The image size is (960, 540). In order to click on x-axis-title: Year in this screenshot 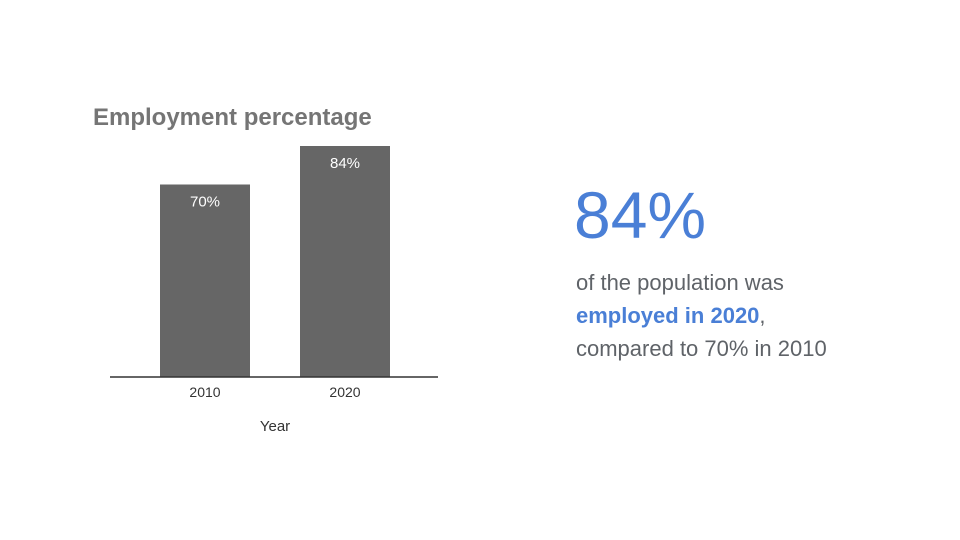, I will do `click(275, 426)`.